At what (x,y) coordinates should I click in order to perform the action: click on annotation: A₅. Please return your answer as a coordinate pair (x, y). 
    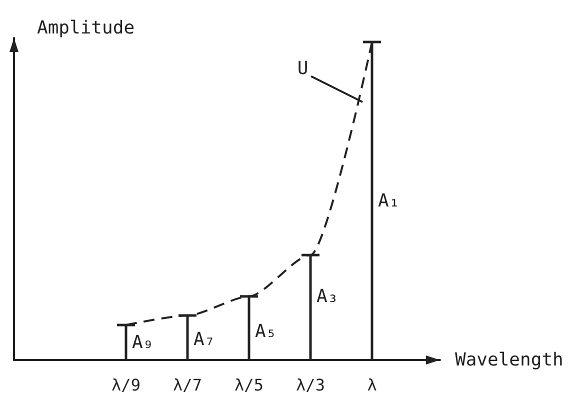
    Looking at the image, I should click on (266, 331).